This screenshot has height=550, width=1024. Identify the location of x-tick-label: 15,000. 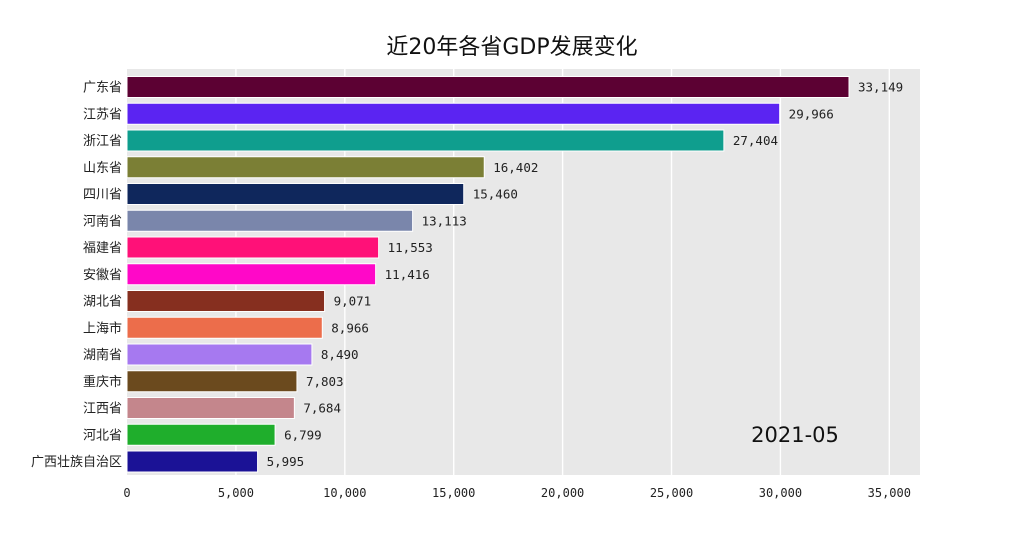
(453, 493).